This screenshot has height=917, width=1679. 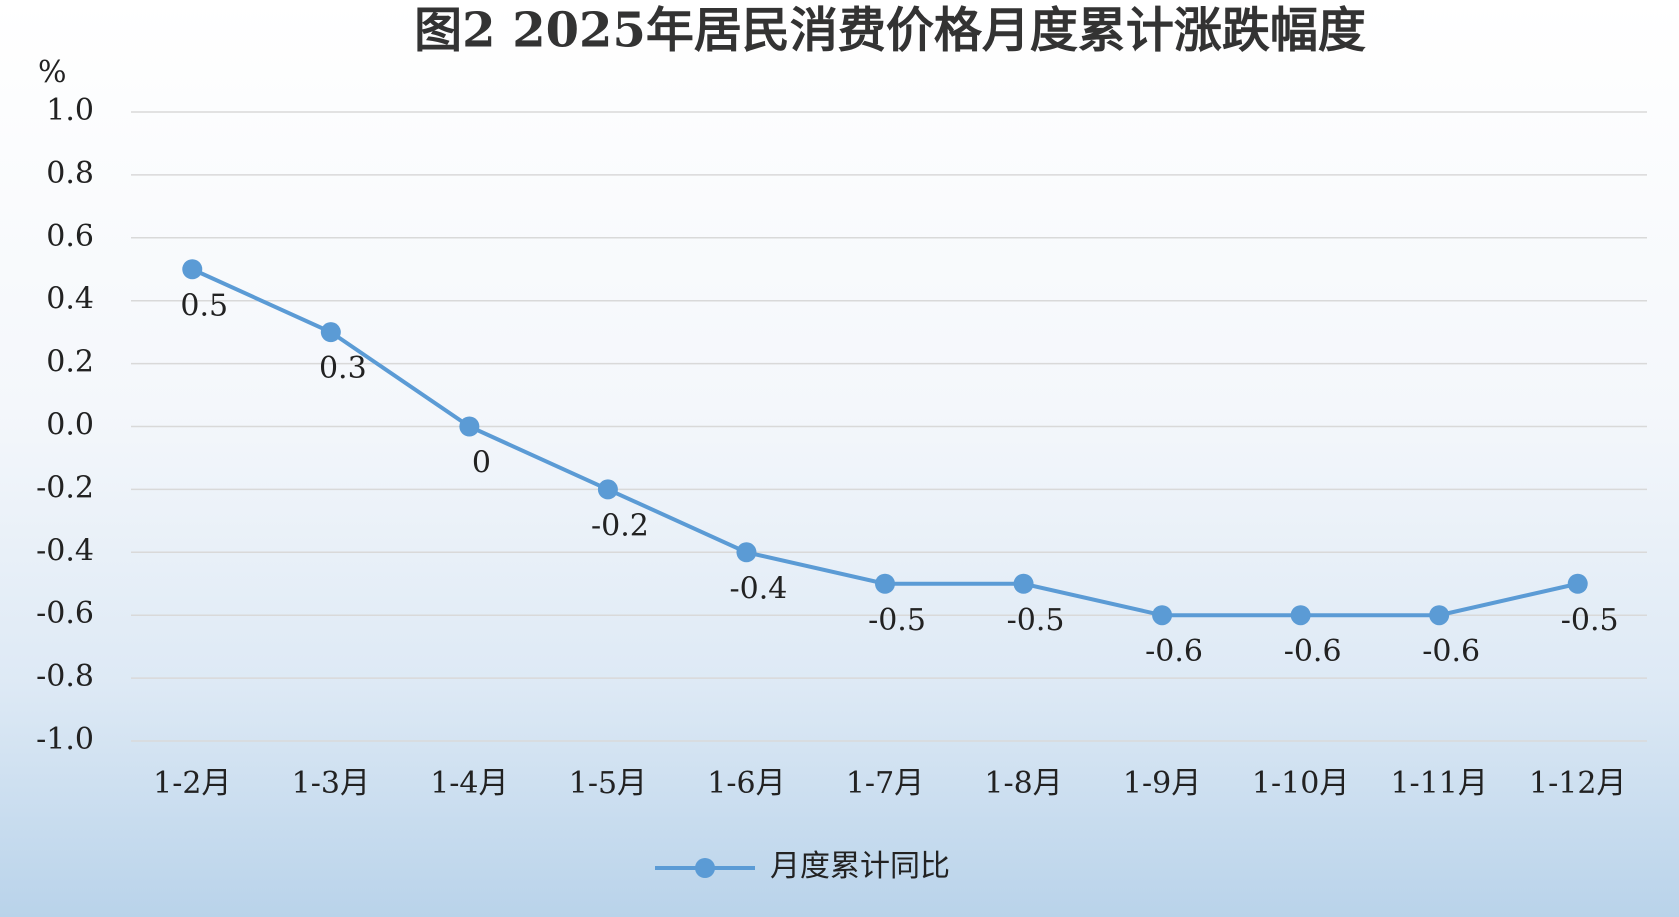 I want to click on data-label: 0.5, so click(x=204, y=305).